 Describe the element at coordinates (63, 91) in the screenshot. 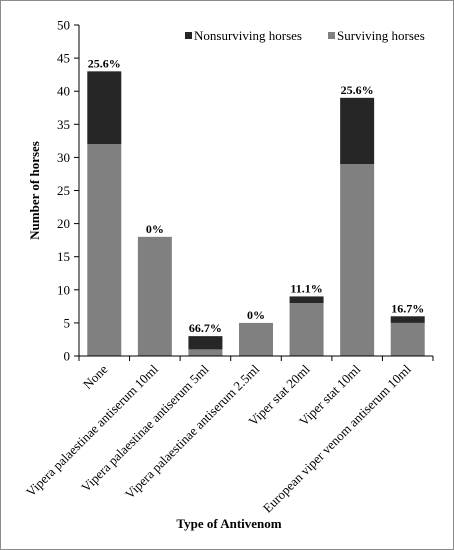

I see `y-tick-label: 40` at that location.